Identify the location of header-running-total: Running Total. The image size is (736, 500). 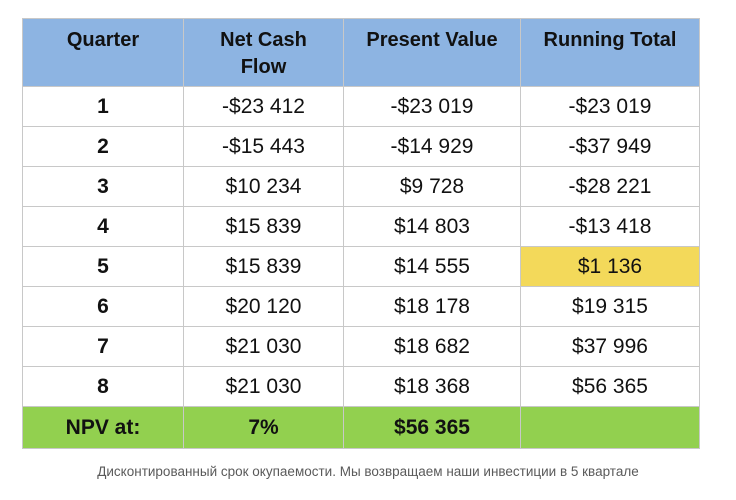
(610, 52).